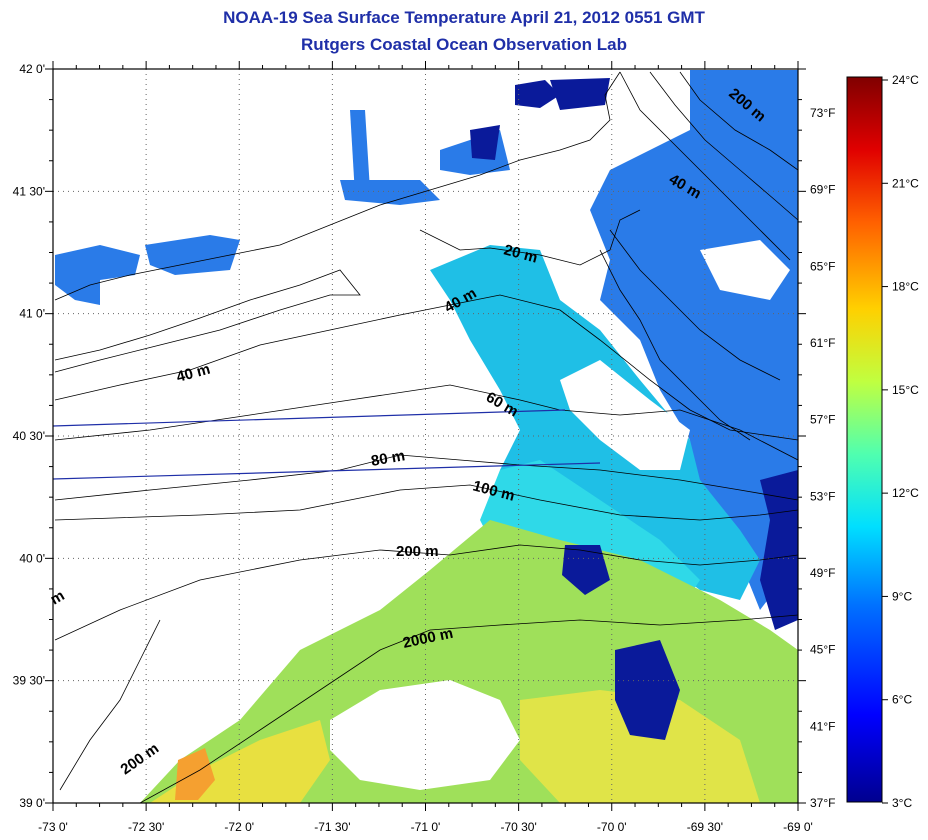 The image size is (928, 840). I want to click on map-subtitle: Rutgers Coastal Ocean Observation Lab, so click(464, 44).